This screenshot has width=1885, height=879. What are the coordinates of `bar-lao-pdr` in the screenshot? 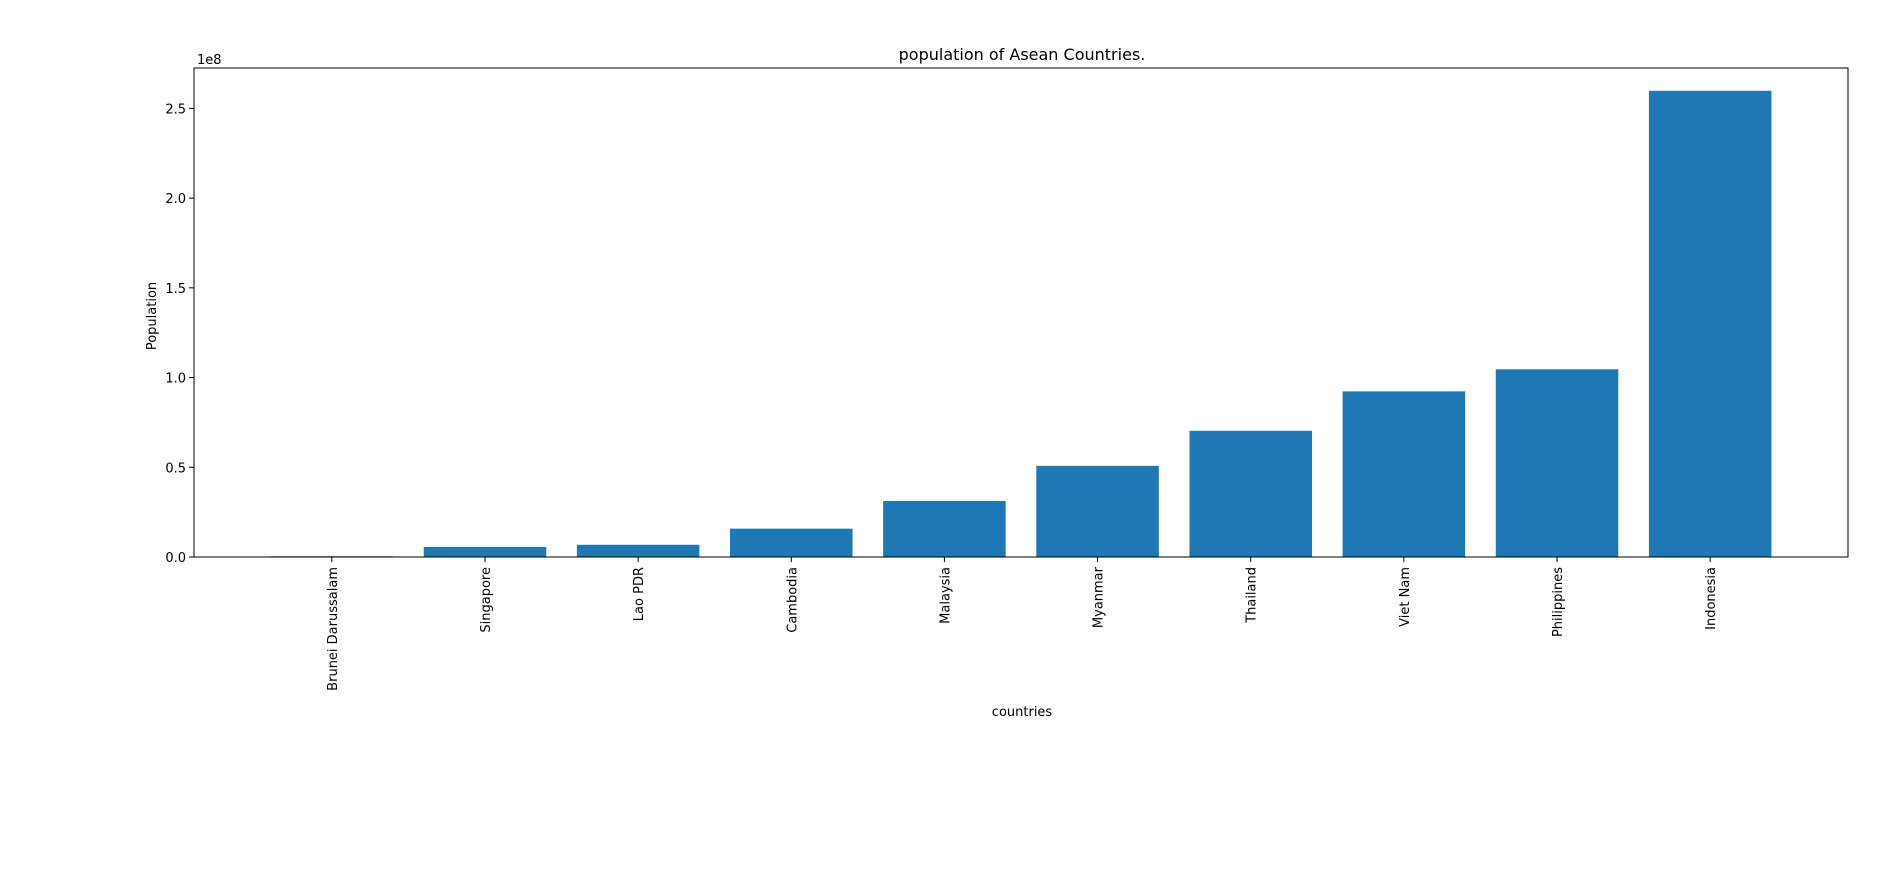 It's located at (638, 550).